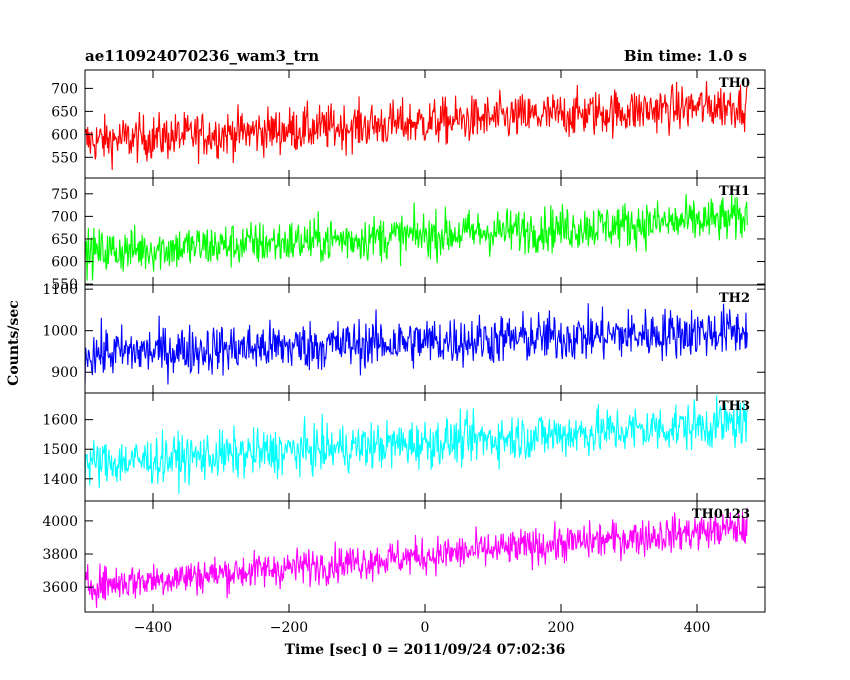 The width and height of the screenshot is (850, 680). I want to click on x-tick-label: 400, so click(697, 628).